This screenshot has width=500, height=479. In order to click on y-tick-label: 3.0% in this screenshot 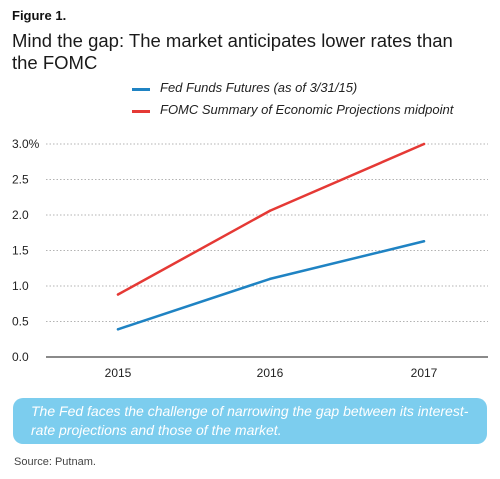, I will do `click(26, 144)`.